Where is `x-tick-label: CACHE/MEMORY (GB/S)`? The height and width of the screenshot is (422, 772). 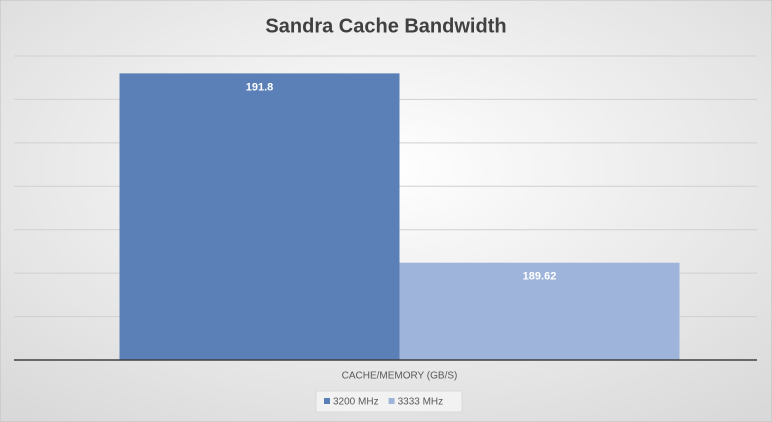
x-tick-label: CACHE/MEMORY (GB/S) is located at coordinates (400, 376).